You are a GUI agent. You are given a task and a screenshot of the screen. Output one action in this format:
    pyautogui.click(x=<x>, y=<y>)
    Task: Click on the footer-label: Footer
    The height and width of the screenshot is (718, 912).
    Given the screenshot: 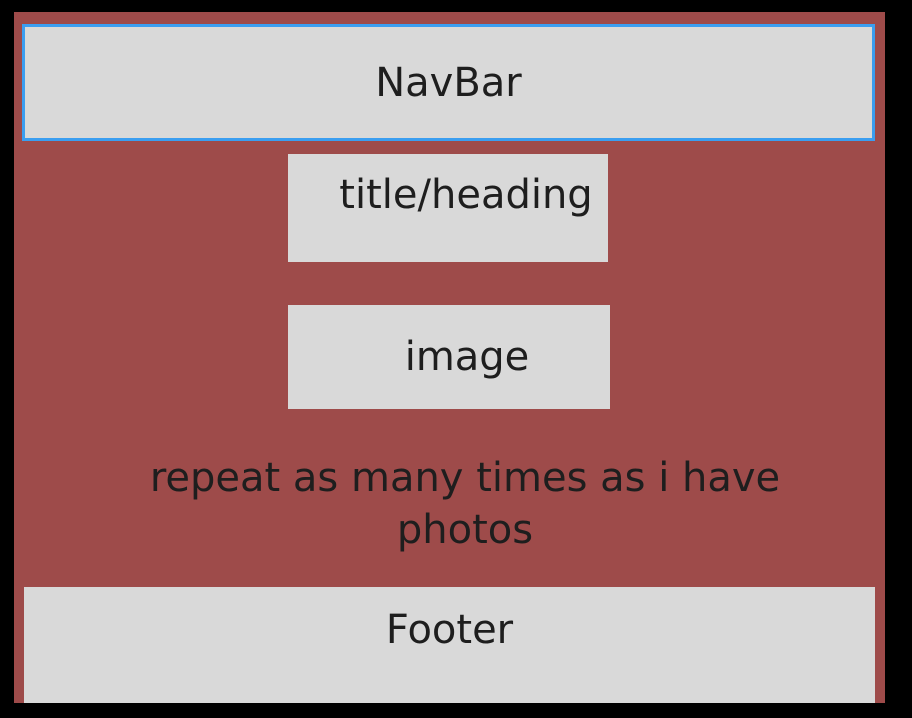 What is the action you would take?
    pyautogui.click(x=449, y=630)
    